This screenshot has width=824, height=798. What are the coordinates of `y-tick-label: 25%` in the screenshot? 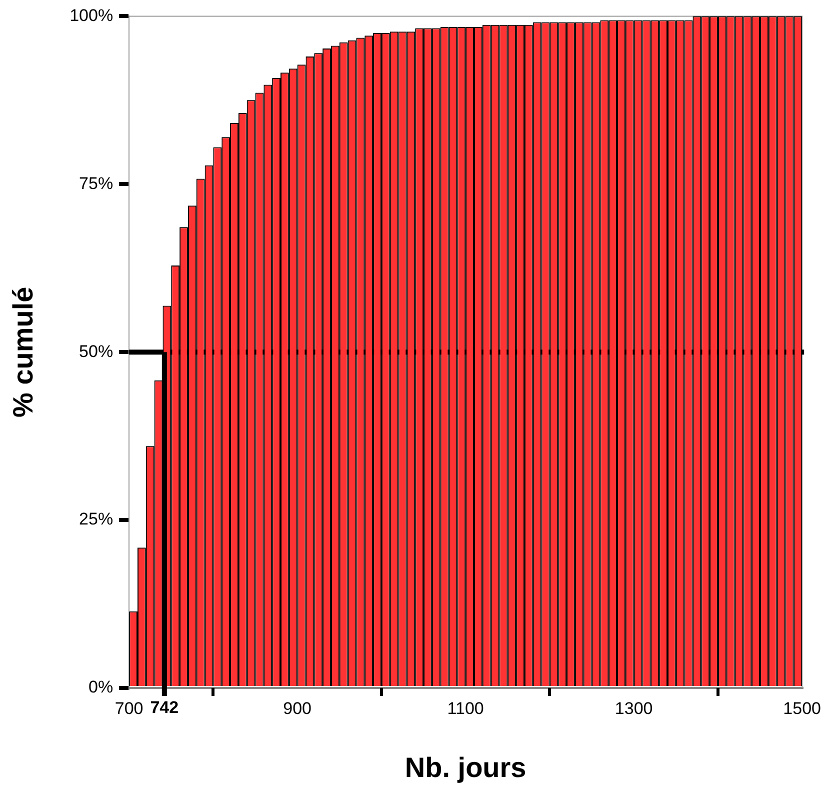 It's located at (96, 519).